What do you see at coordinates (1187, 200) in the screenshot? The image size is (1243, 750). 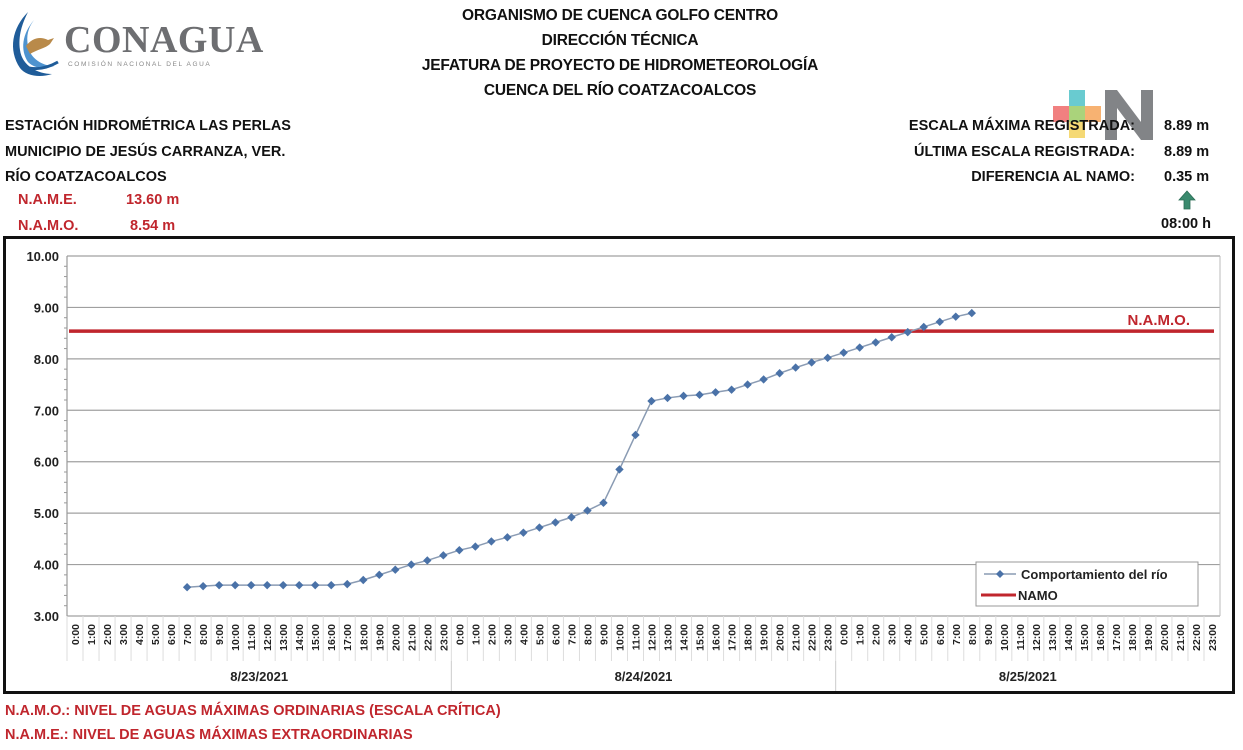 I see `arrow-up-icon` at bounding box center [1187, 200].